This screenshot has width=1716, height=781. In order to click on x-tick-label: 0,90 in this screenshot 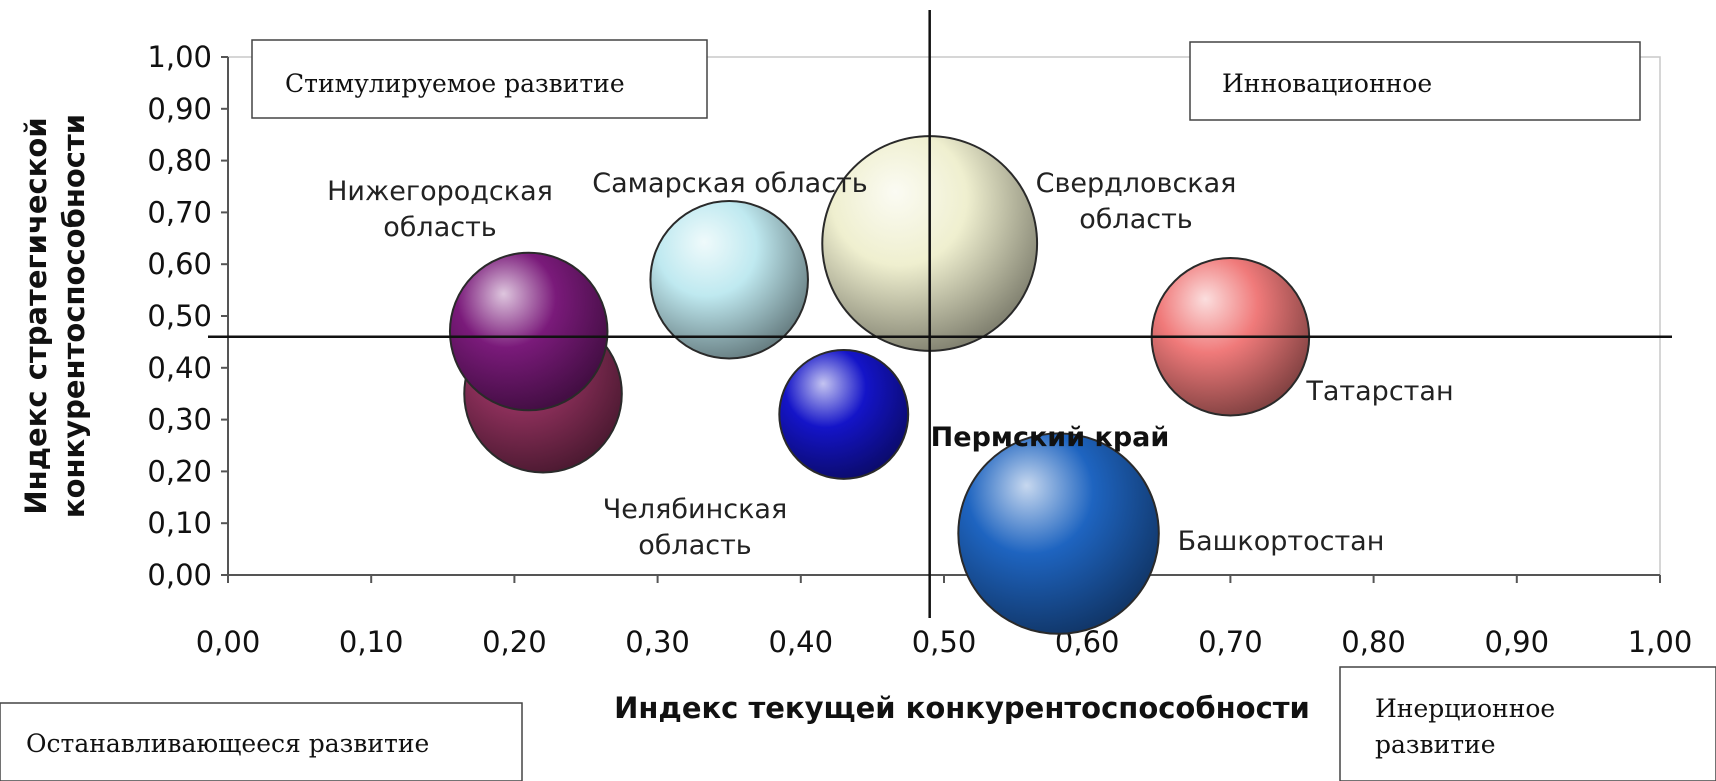, I will do `click(1517, 642)`.